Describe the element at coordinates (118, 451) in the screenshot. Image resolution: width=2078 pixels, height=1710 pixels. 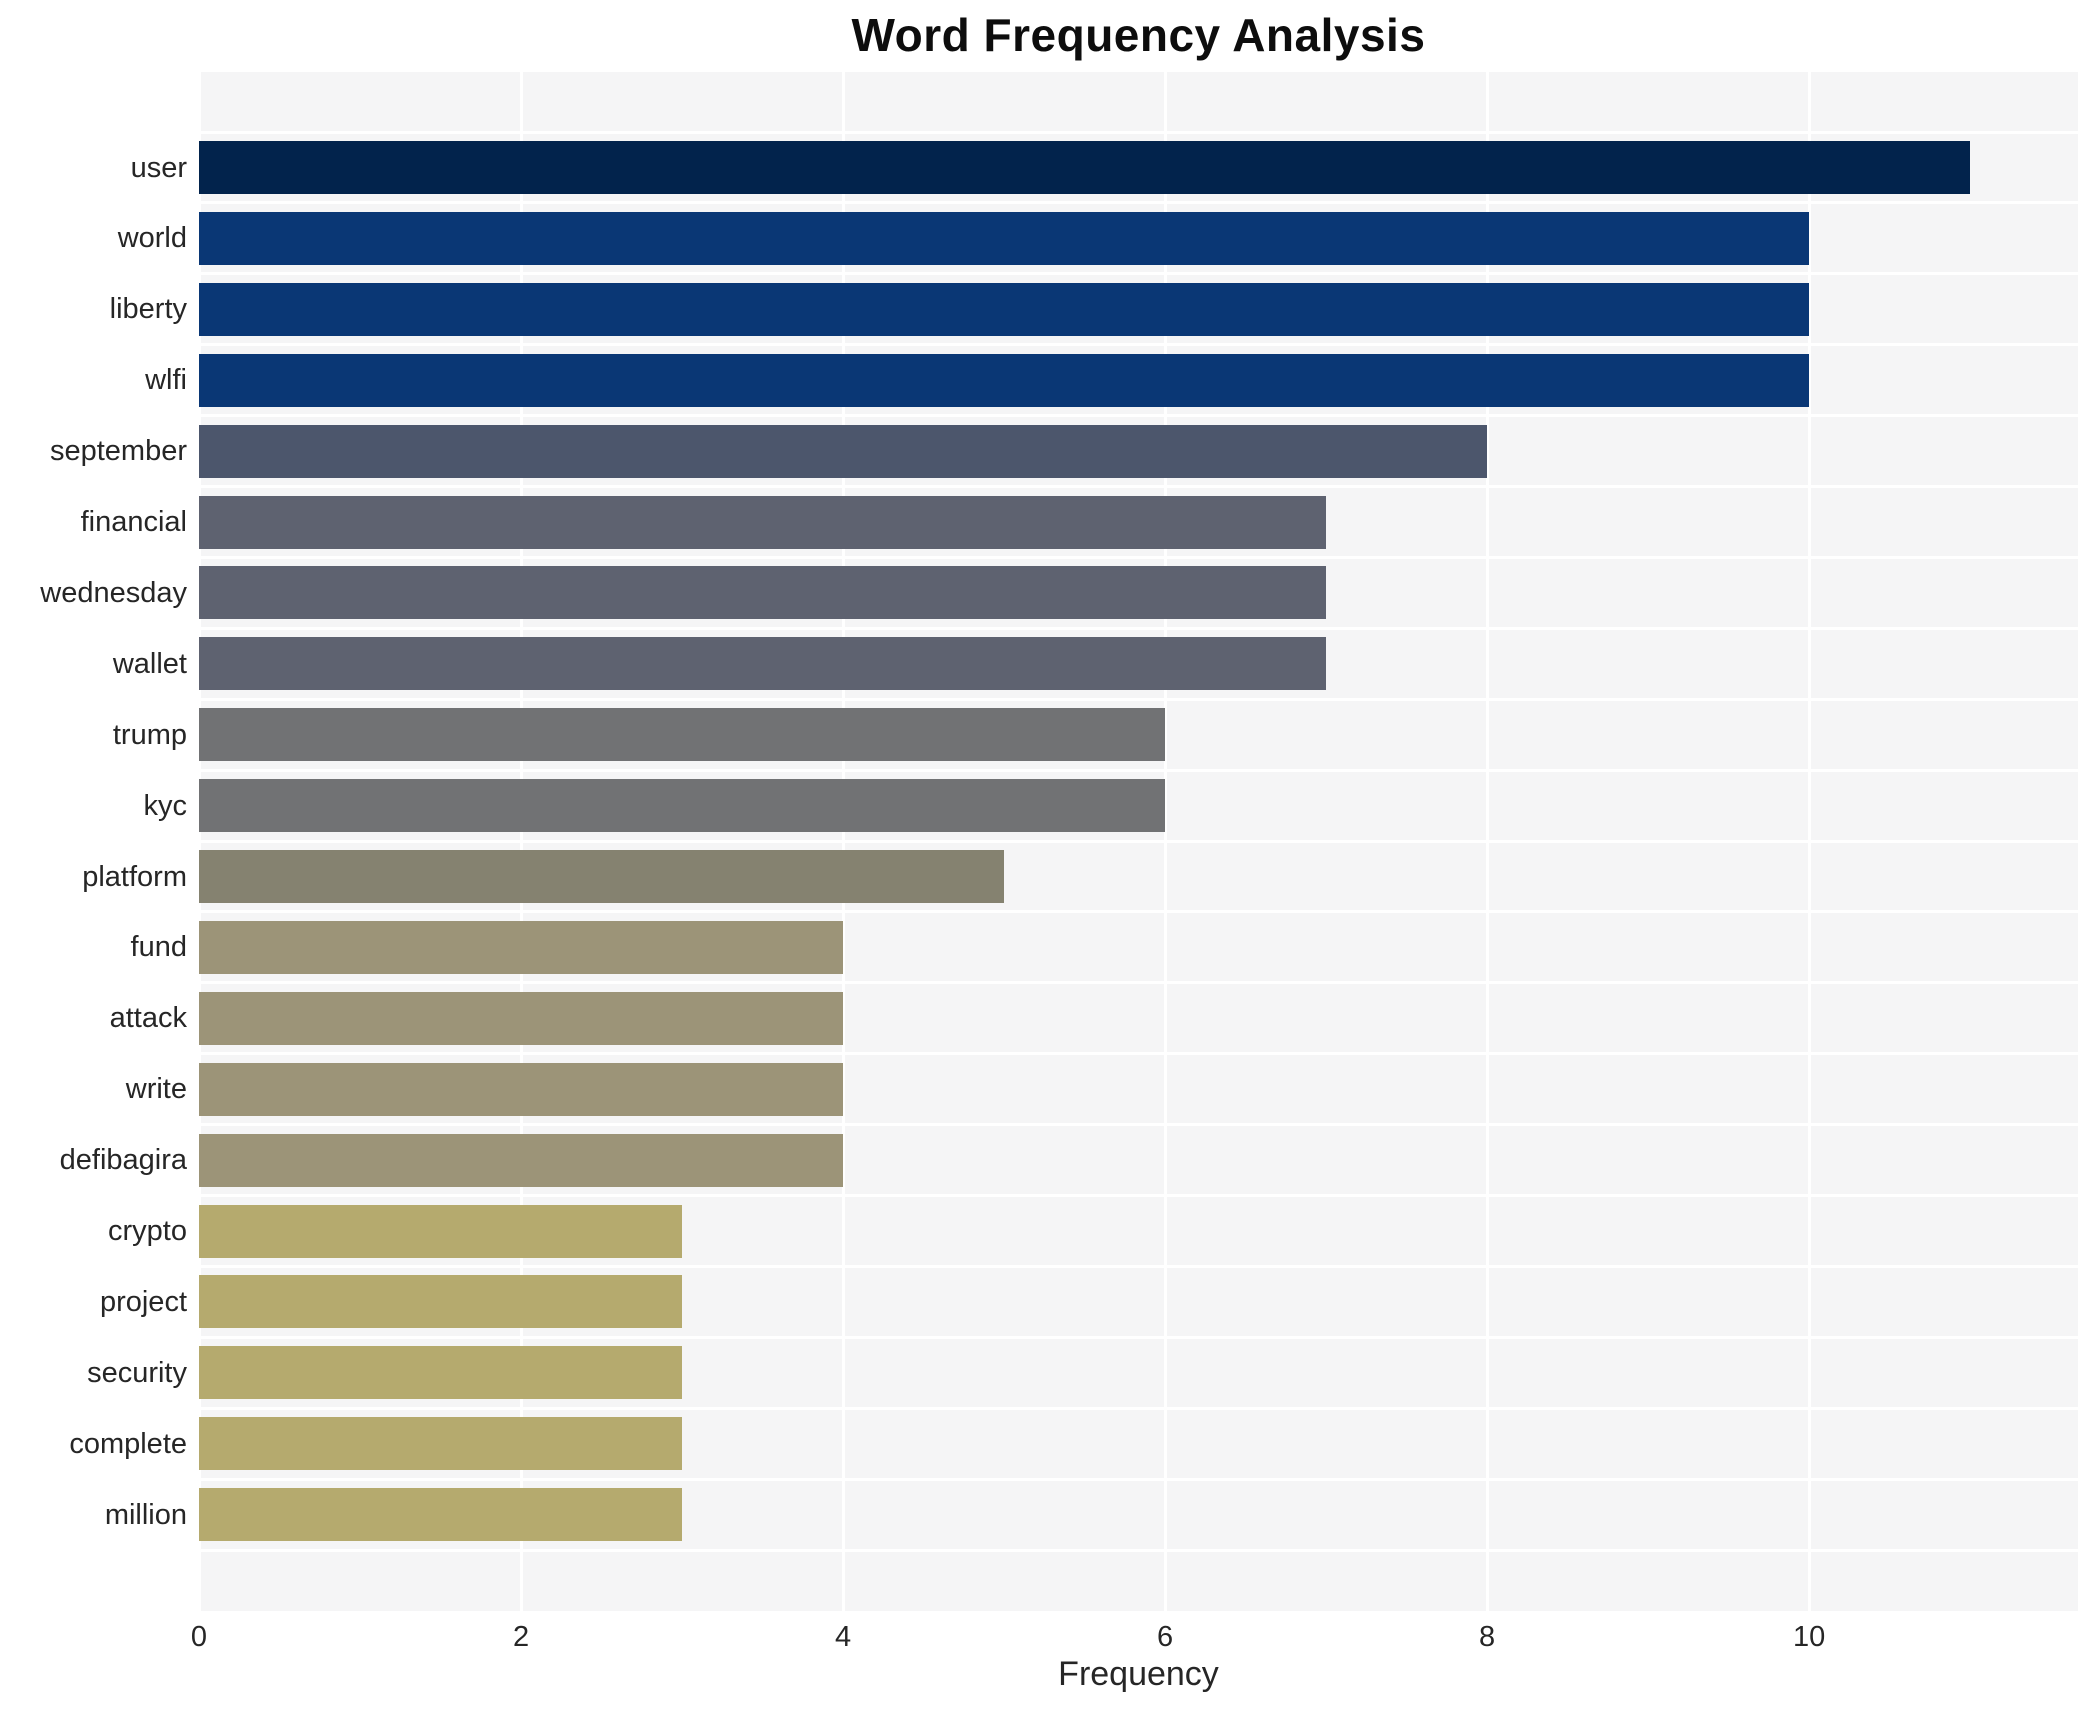
I see `y-tick-label: september` at that location.